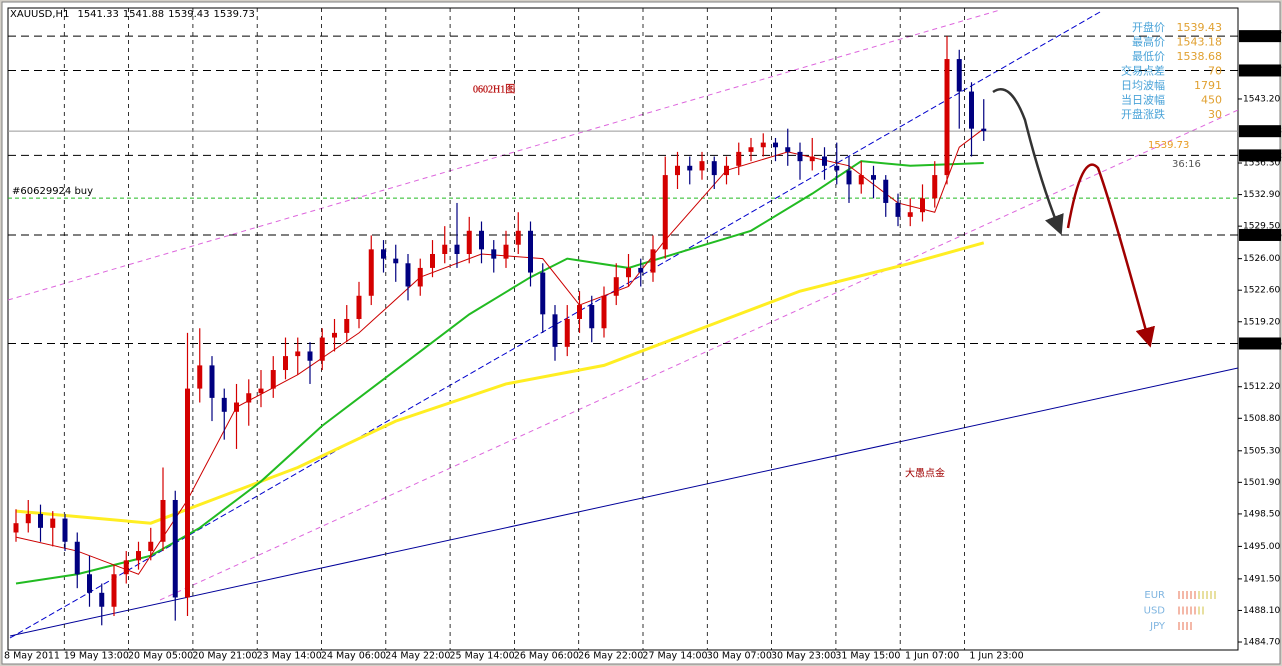  What do you see at coordinates (867, 656) in the screenshot?
I see `x-tick-label: 31 May 15:00` at bounding box center [867, 656].